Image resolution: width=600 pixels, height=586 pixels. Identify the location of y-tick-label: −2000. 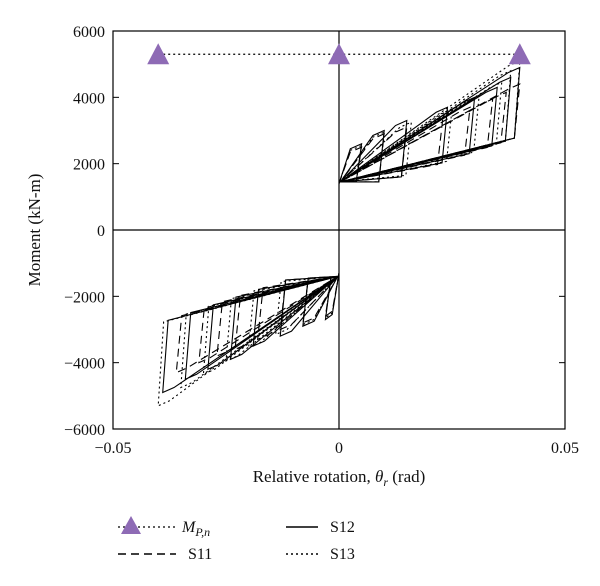
(84, 297).